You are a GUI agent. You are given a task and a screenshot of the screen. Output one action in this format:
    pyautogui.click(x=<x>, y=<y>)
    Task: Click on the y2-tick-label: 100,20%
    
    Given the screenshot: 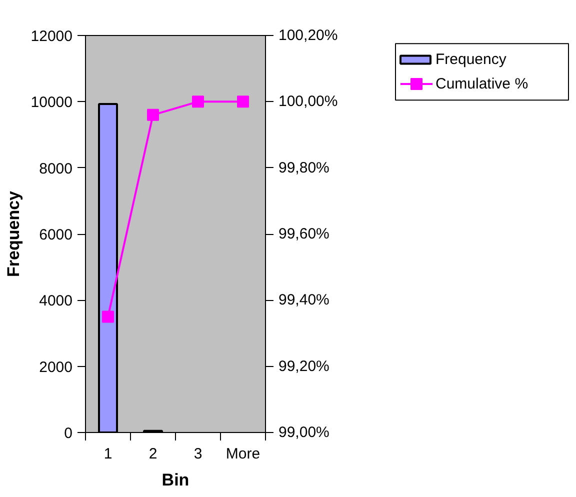 What is the action you would take?
    pyautogui.click(x=308, y=35)
    